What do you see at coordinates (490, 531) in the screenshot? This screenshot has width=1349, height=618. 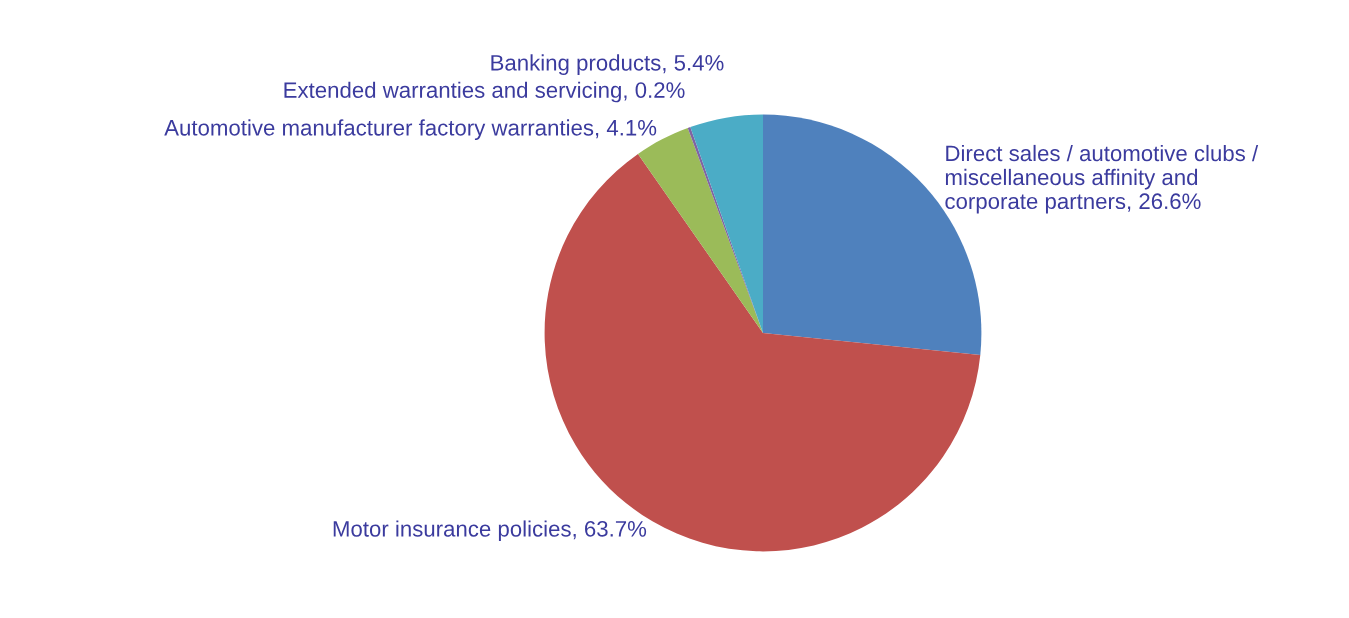 I see `slice-label: Motor insurance policies, 63.7%` at bounding box center [490, 531].